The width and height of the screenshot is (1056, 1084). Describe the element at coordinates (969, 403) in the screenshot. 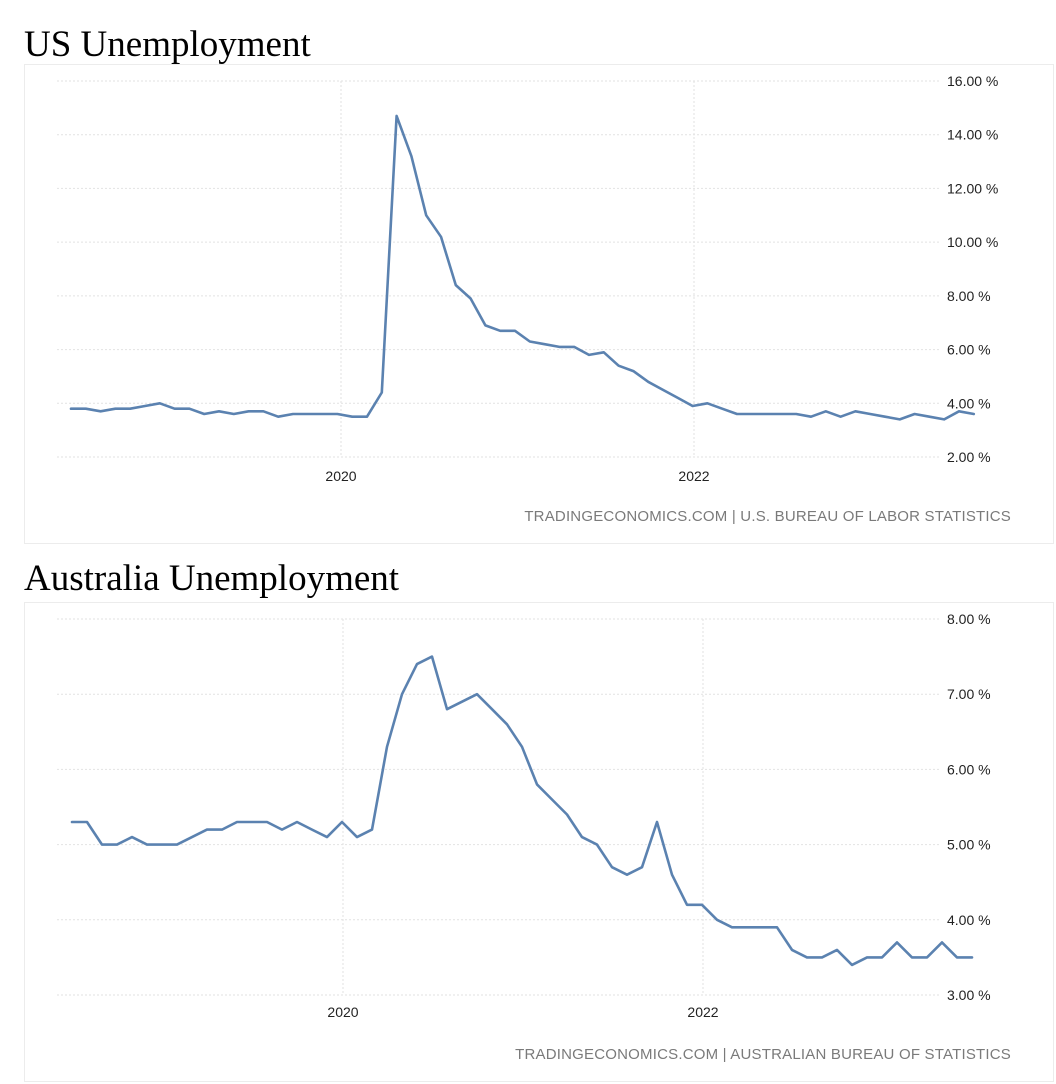

I see `us-y-tick-label: 4.00 %` at that location.